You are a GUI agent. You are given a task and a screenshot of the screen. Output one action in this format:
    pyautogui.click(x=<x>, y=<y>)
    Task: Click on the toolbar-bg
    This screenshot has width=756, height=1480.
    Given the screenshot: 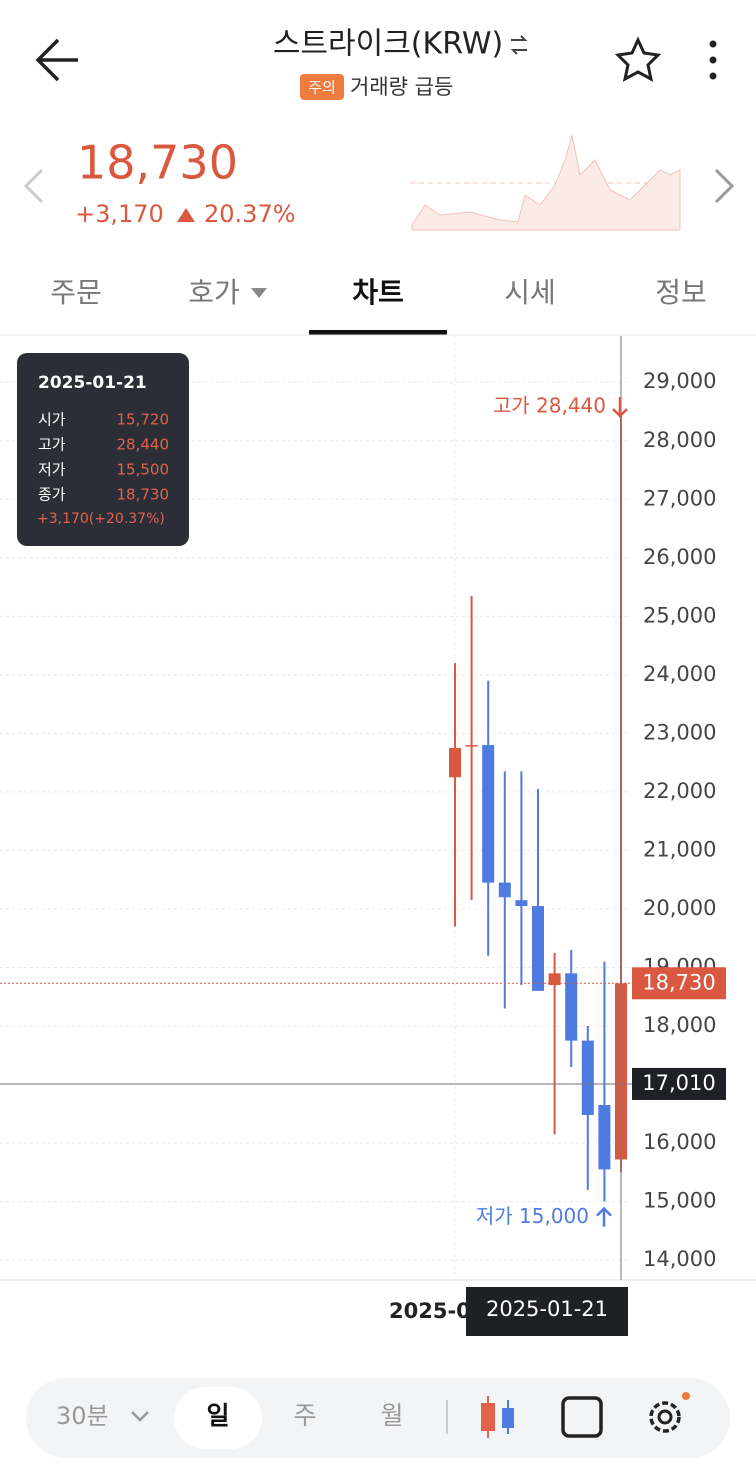 What is the action you would take?
    pyautogui.click(x=378, y=1418)
    